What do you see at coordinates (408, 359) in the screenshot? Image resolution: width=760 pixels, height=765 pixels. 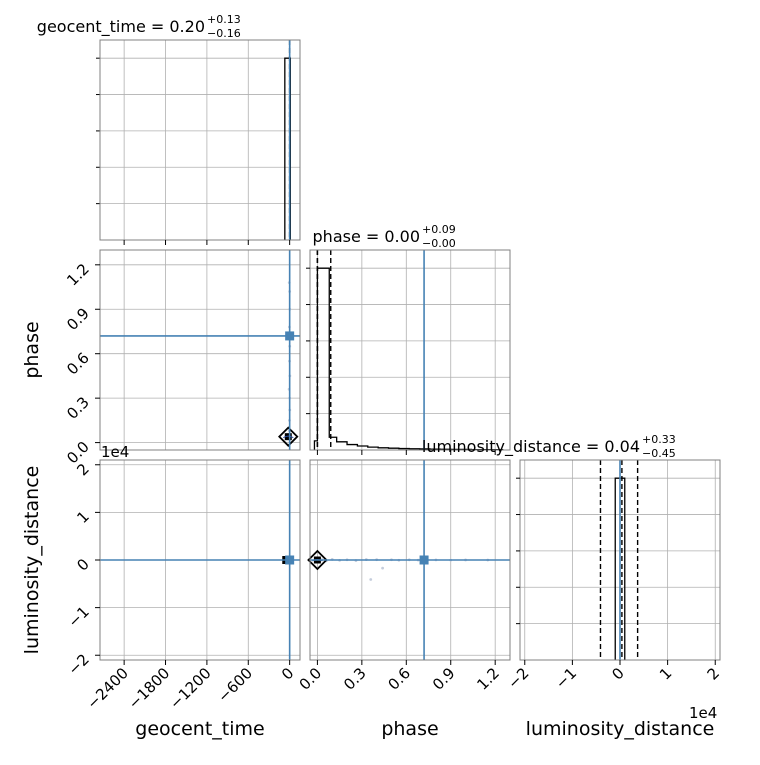 I see `histogram-phase` at bounding box center [408, 359].